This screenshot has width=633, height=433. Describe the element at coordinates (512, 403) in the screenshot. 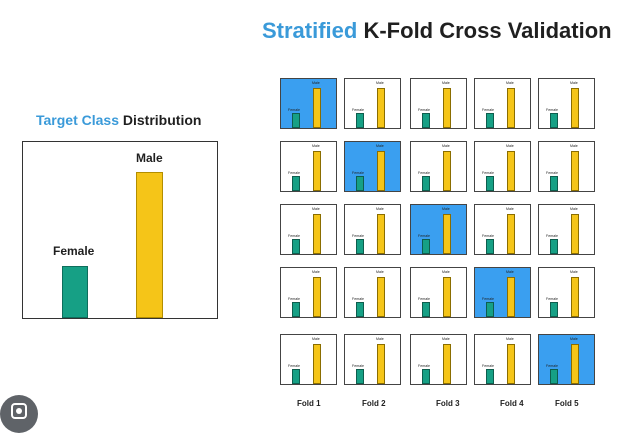

I see `fold-label: Fold 4` at that location.